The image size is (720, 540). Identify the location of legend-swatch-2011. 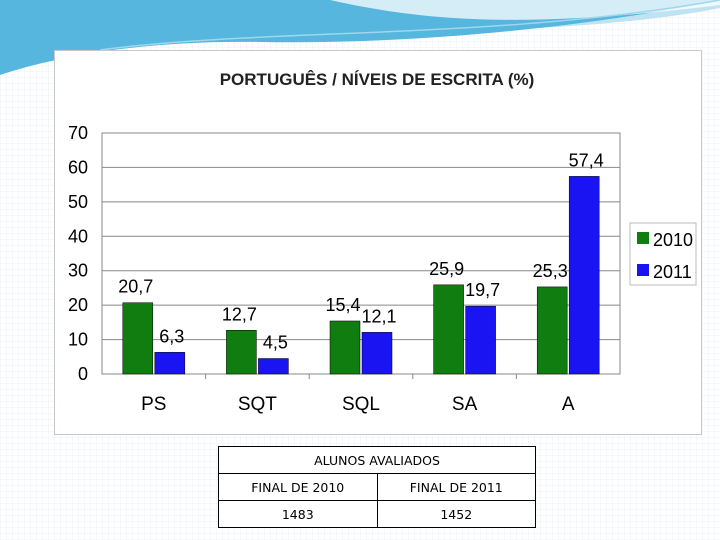
(643, 270).